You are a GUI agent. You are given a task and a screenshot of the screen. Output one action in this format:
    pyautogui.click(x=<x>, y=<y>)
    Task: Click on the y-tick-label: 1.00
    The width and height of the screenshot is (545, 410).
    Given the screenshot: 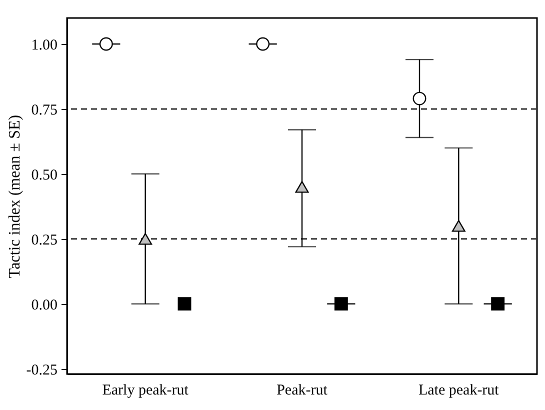 What is the action you would take?
    pyautogui.click(x=44, y=45)
    